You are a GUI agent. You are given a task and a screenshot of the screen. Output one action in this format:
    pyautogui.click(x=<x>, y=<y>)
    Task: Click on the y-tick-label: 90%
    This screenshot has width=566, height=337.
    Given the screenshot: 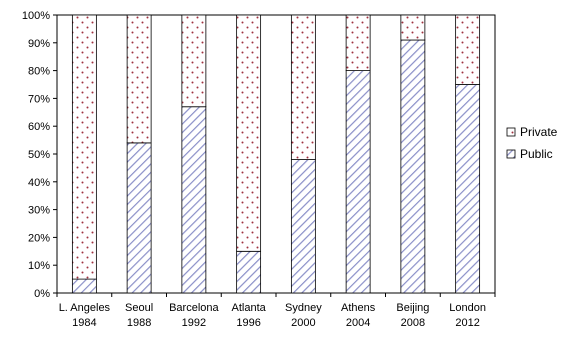 What is the action you would take?
    pyautogui.click(x=39, y=44)
    